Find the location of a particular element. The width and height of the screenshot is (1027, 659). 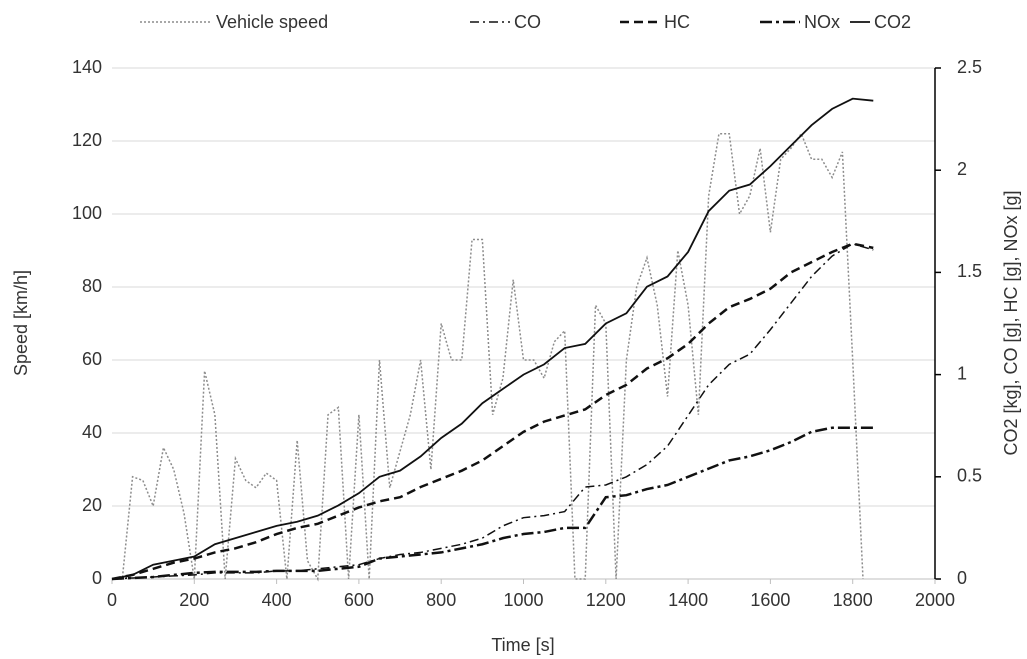

x-tick-label: 200 is located at coordinates (194, 600).